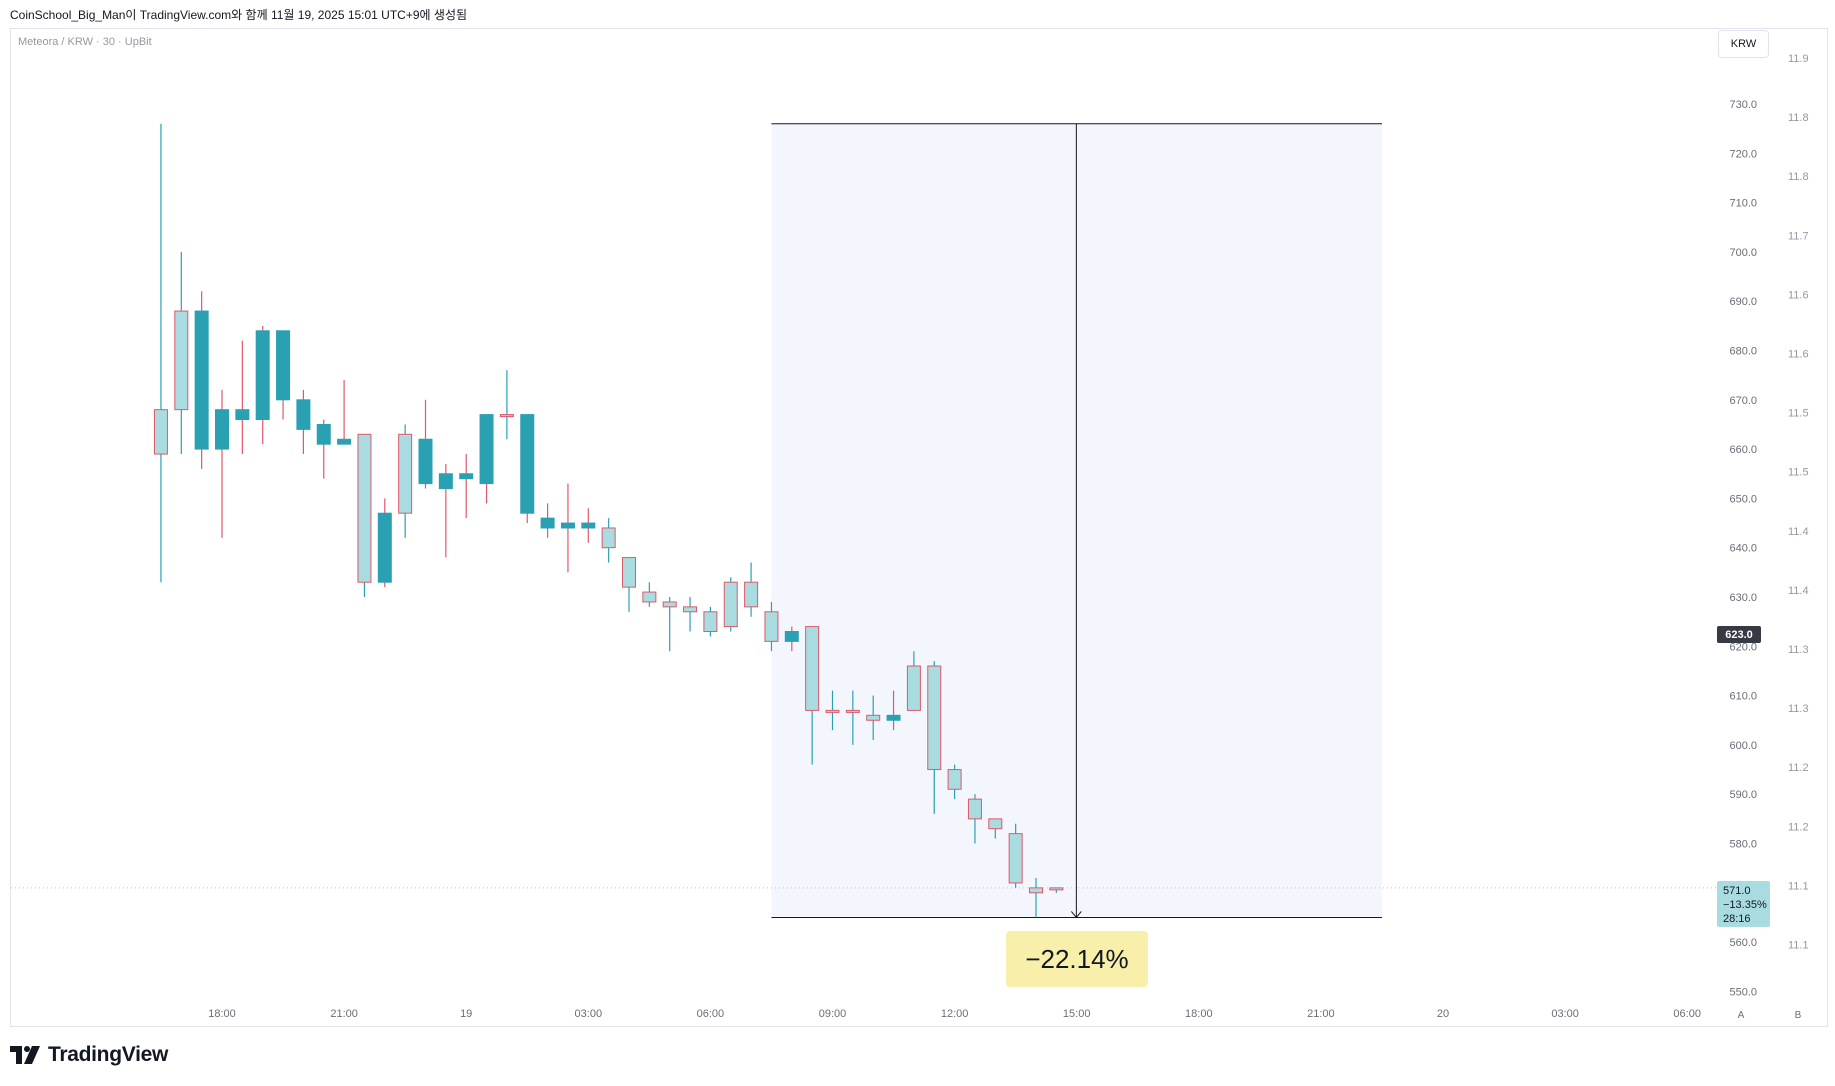 The width and height of the screenshot is (1835, 1086). What do you see at coordinates (1076, 915) in the screenshot?
I see `measure-arrow-head` at bounding box center [1076, 915].